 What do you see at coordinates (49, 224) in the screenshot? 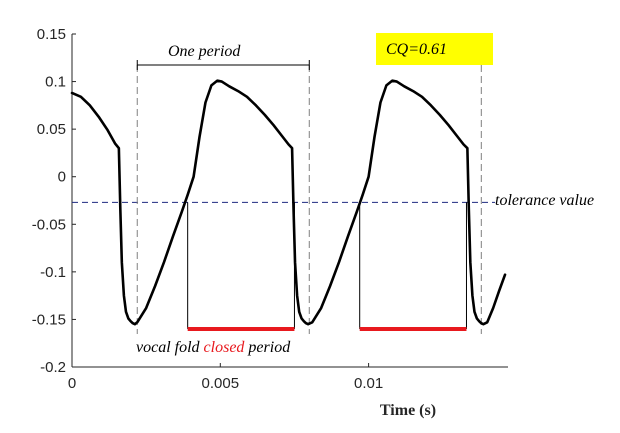
I see `y-tick-label: -0.05` at bounding box center [49, 224].